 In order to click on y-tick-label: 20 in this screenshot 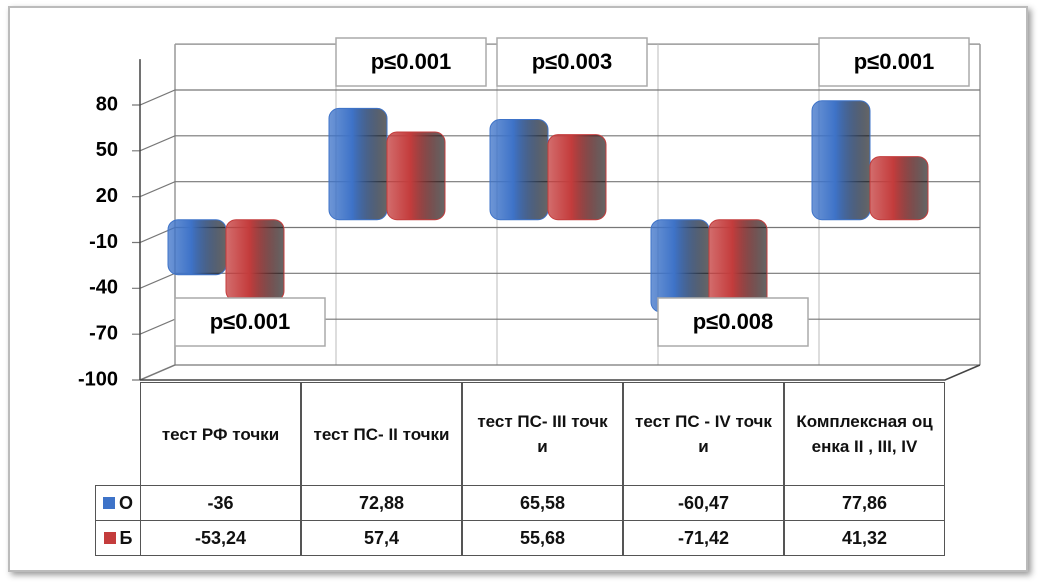, I will do `click(107, 196)`.